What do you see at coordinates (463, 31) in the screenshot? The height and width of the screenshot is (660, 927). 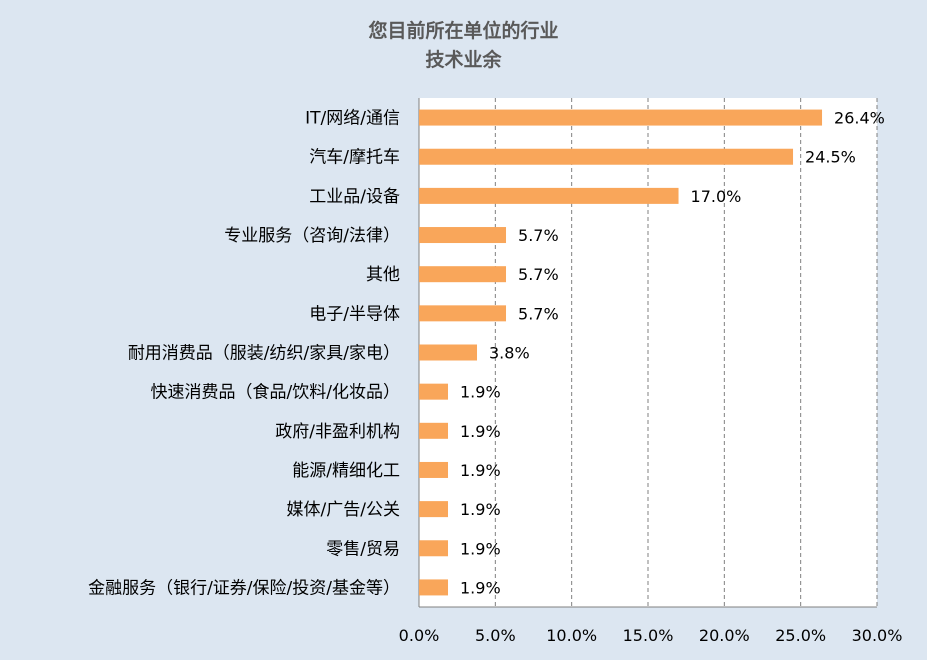 I see `chart-title: 您目前所在单位的行业` at bounding box center [463, 31].